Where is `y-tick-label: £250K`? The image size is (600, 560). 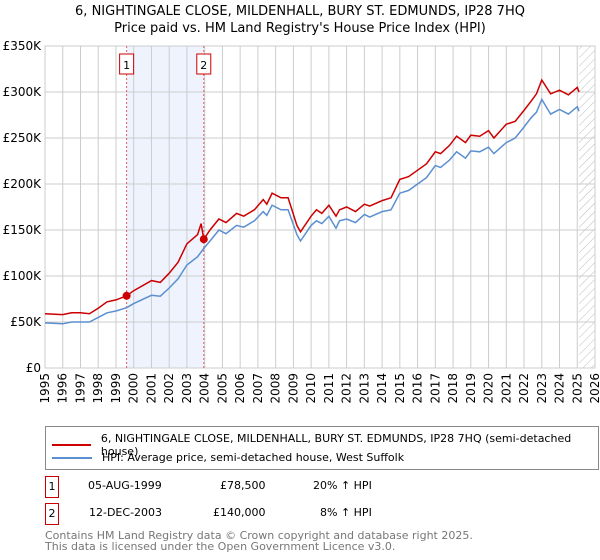
y-tick-label: £250K is located at coordinates (23, 138).